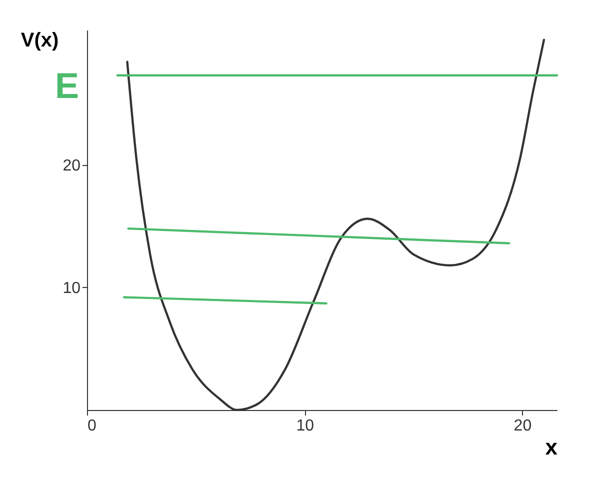 The image size is (605, 477). What do you see at coordinates (39, 41) in the screenshot?
I see `y-axis-title: V(x)` at bounding box center [39, 41].